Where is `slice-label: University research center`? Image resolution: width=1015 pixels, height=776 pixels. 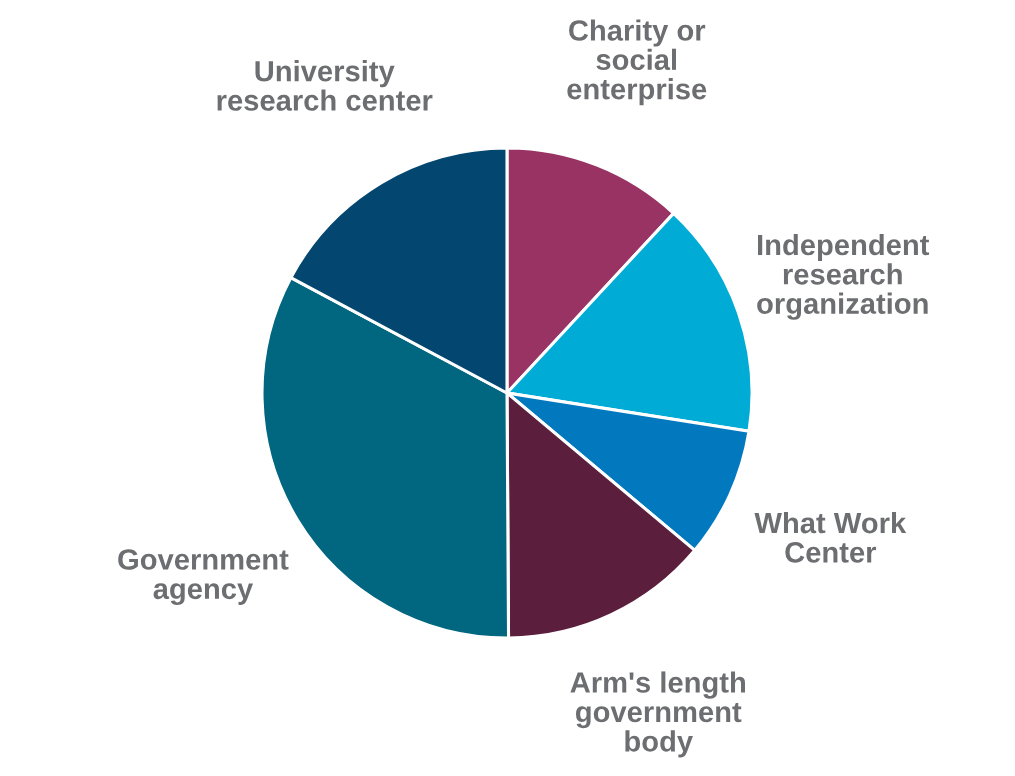 slice-label: University research center is located at coordinates (325, 85).